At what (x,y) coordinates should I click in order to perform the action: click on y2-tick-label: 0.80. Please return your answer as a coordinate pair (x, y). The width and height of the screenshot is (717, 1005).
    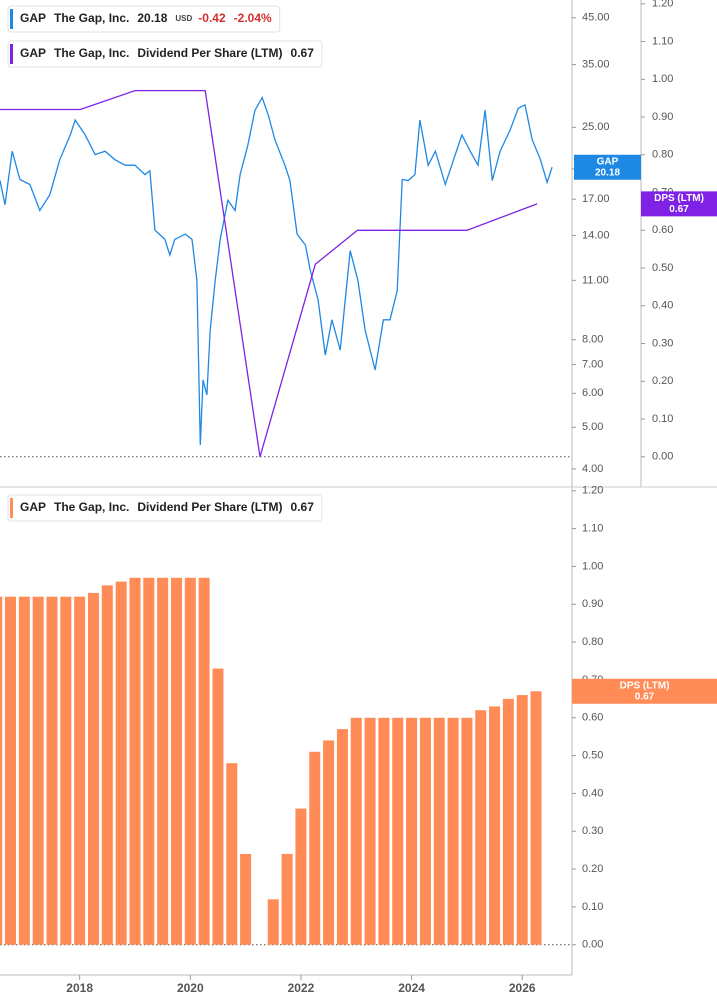
    Looking at the image, I should click on (662, 155).